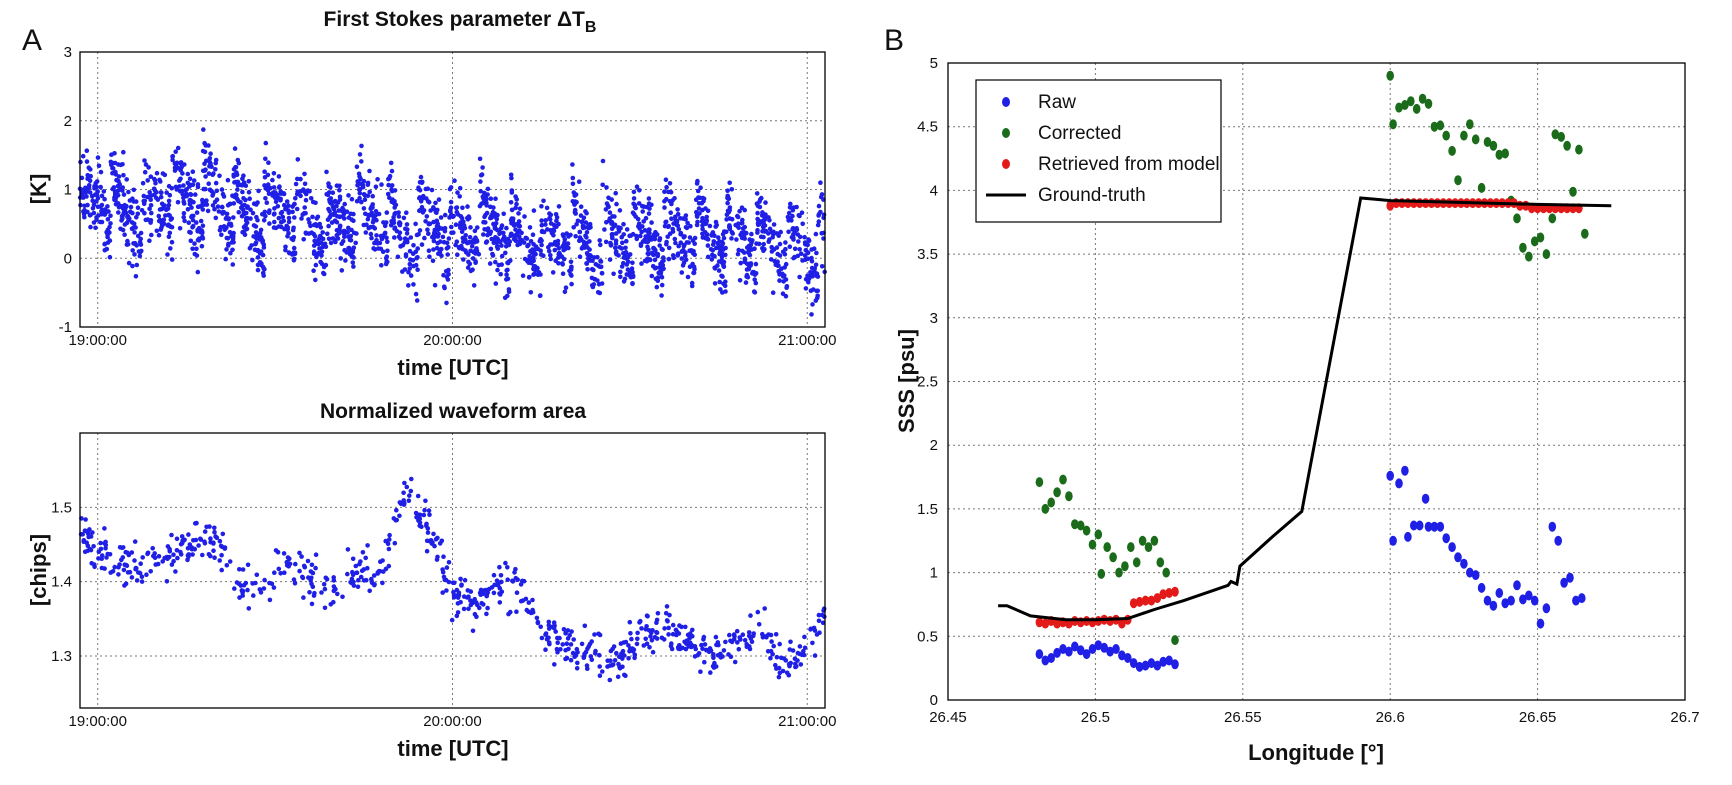 The width and height of the screenshot is (1732, 785). I want to click on chart-a-top-ylabel: [K], so click(38, 189).